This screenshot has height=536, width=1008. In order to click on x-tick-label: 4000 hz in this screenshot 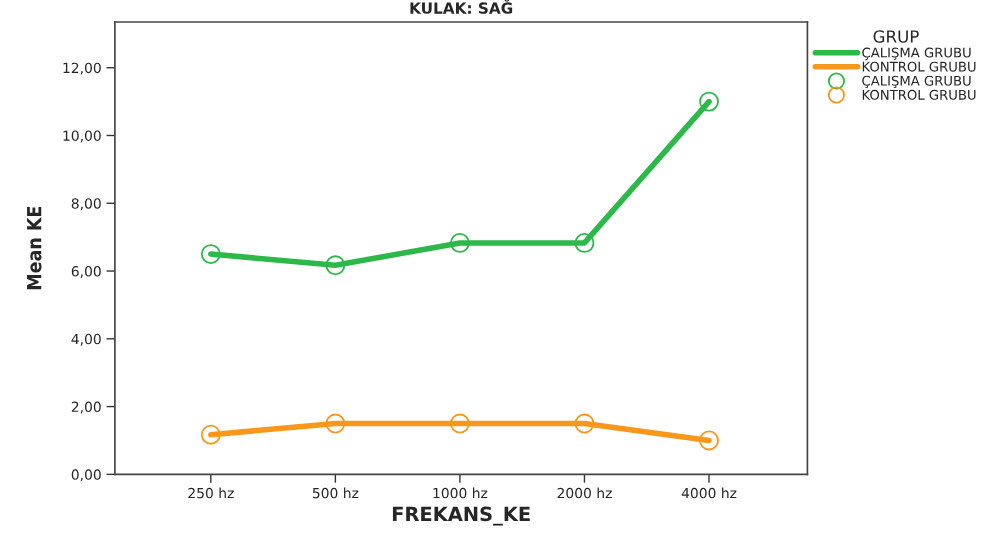, I will do `click(709, 493)`.